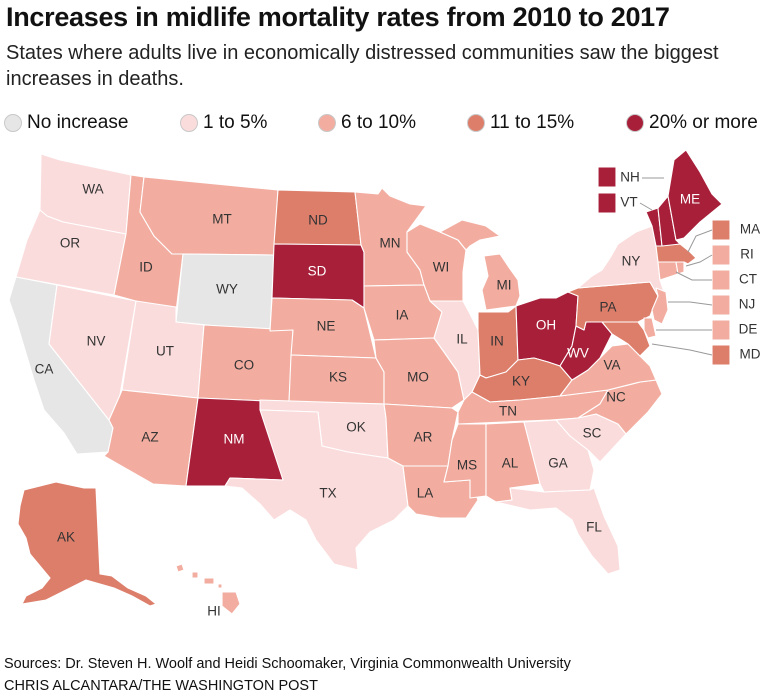 The width and height of the screenshot is (768, 699). Describe the element at coordinates (558, 531) in the screenshot. I see `state-FL` at that location.